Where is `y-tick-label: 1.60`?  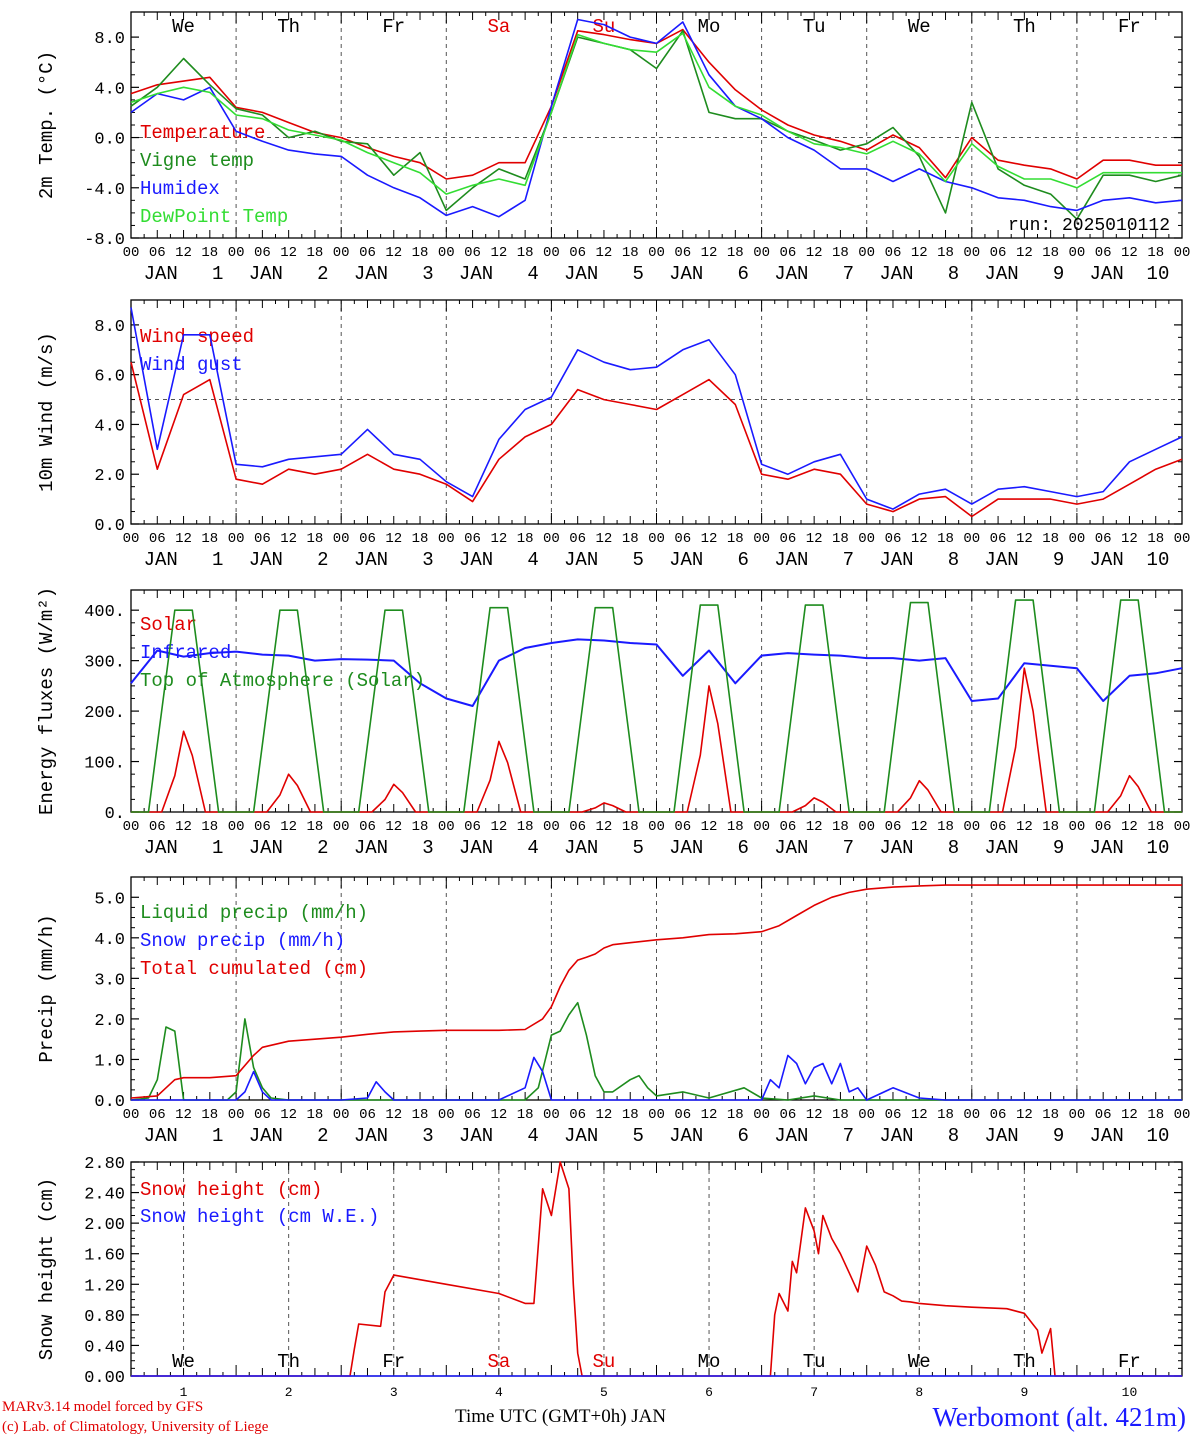
y-tick-label: 1.60 is located at coordinates (104, 1256).